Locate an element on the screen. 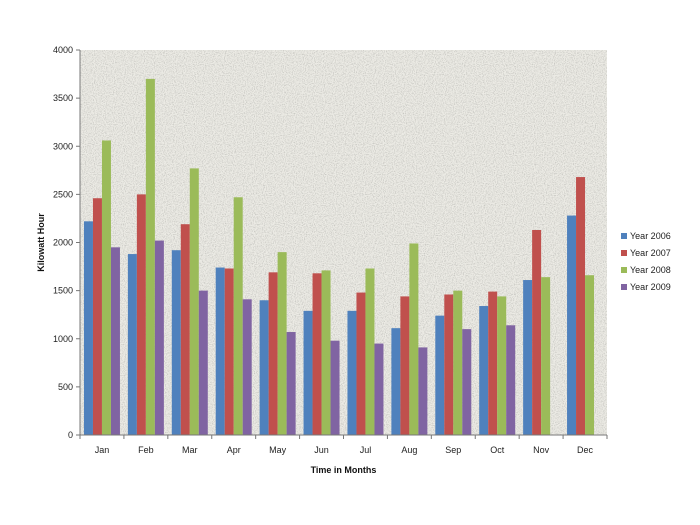 The image size is (700, 525). bar-year-2008-jan is located at coordinates (106, 287).